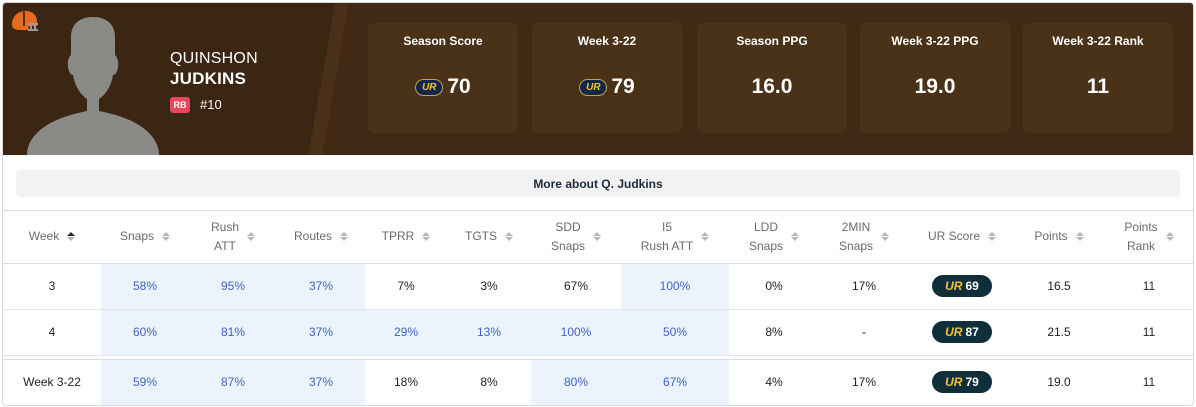 This screenshot has height=407, width=1196. I want to click on cell-week: 4, so click(52, 332).